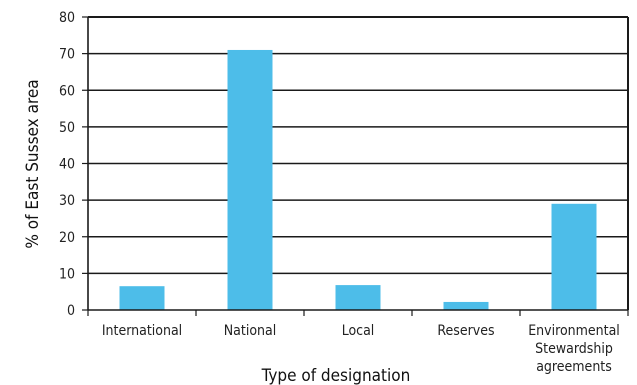  I want to click on y-tick-label: 70, so click(67, 55).